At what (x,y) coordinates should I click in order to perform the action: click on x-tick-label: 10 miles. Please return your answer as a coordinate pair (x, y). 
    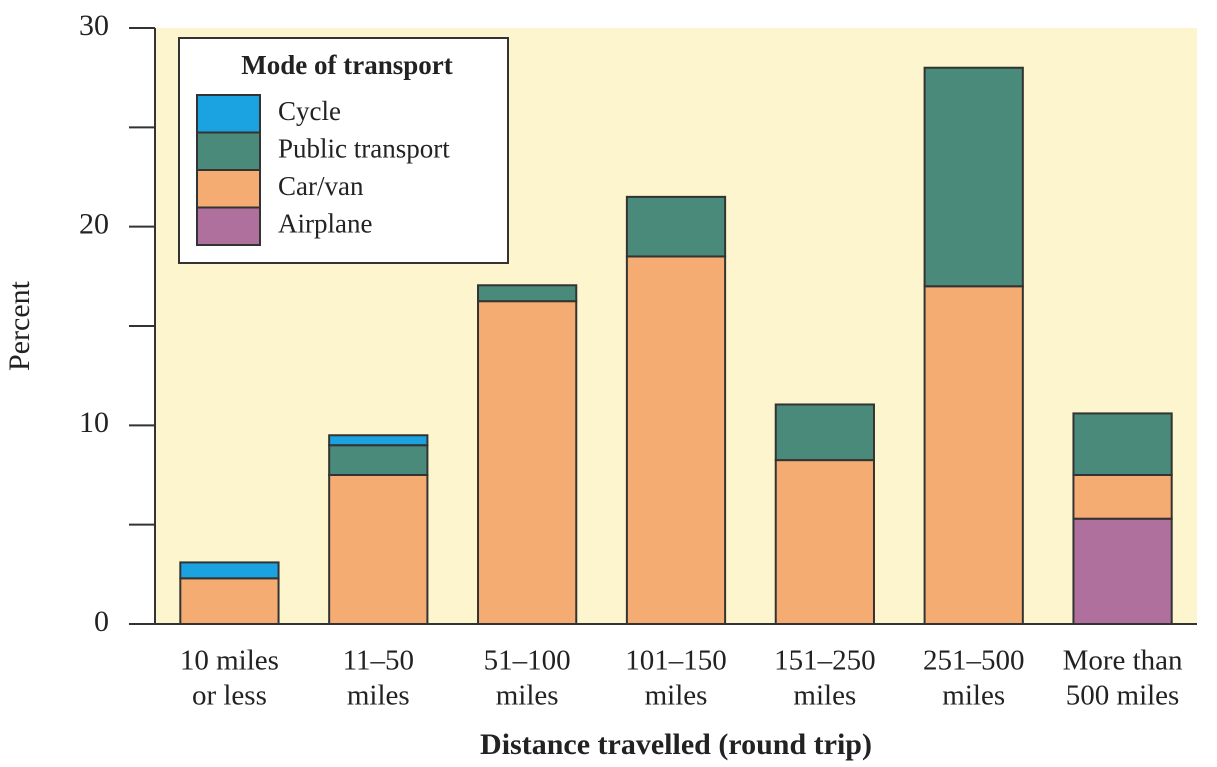
    Looking at the image, I should click on (229, 661).